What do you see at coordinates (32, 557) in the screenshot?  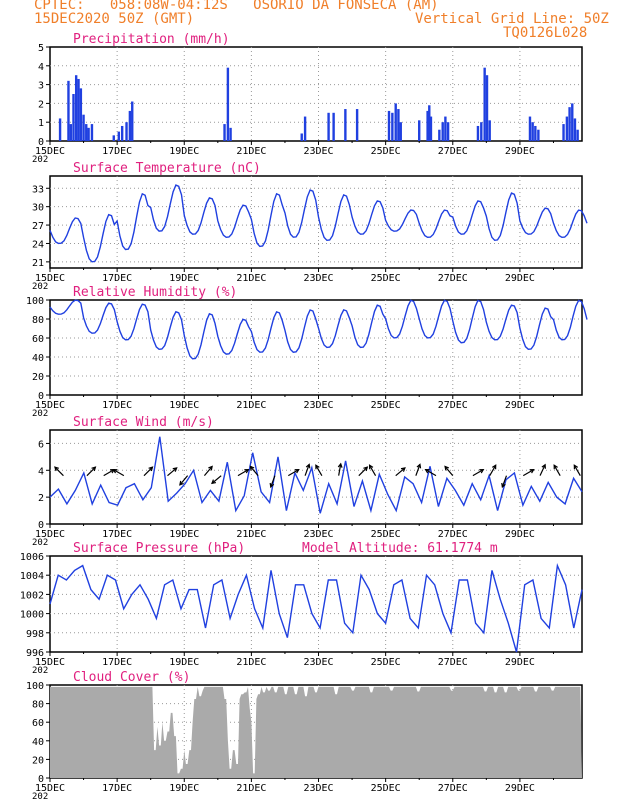 I see `y-tick-label: 1006` at bounding box center [32, 557].